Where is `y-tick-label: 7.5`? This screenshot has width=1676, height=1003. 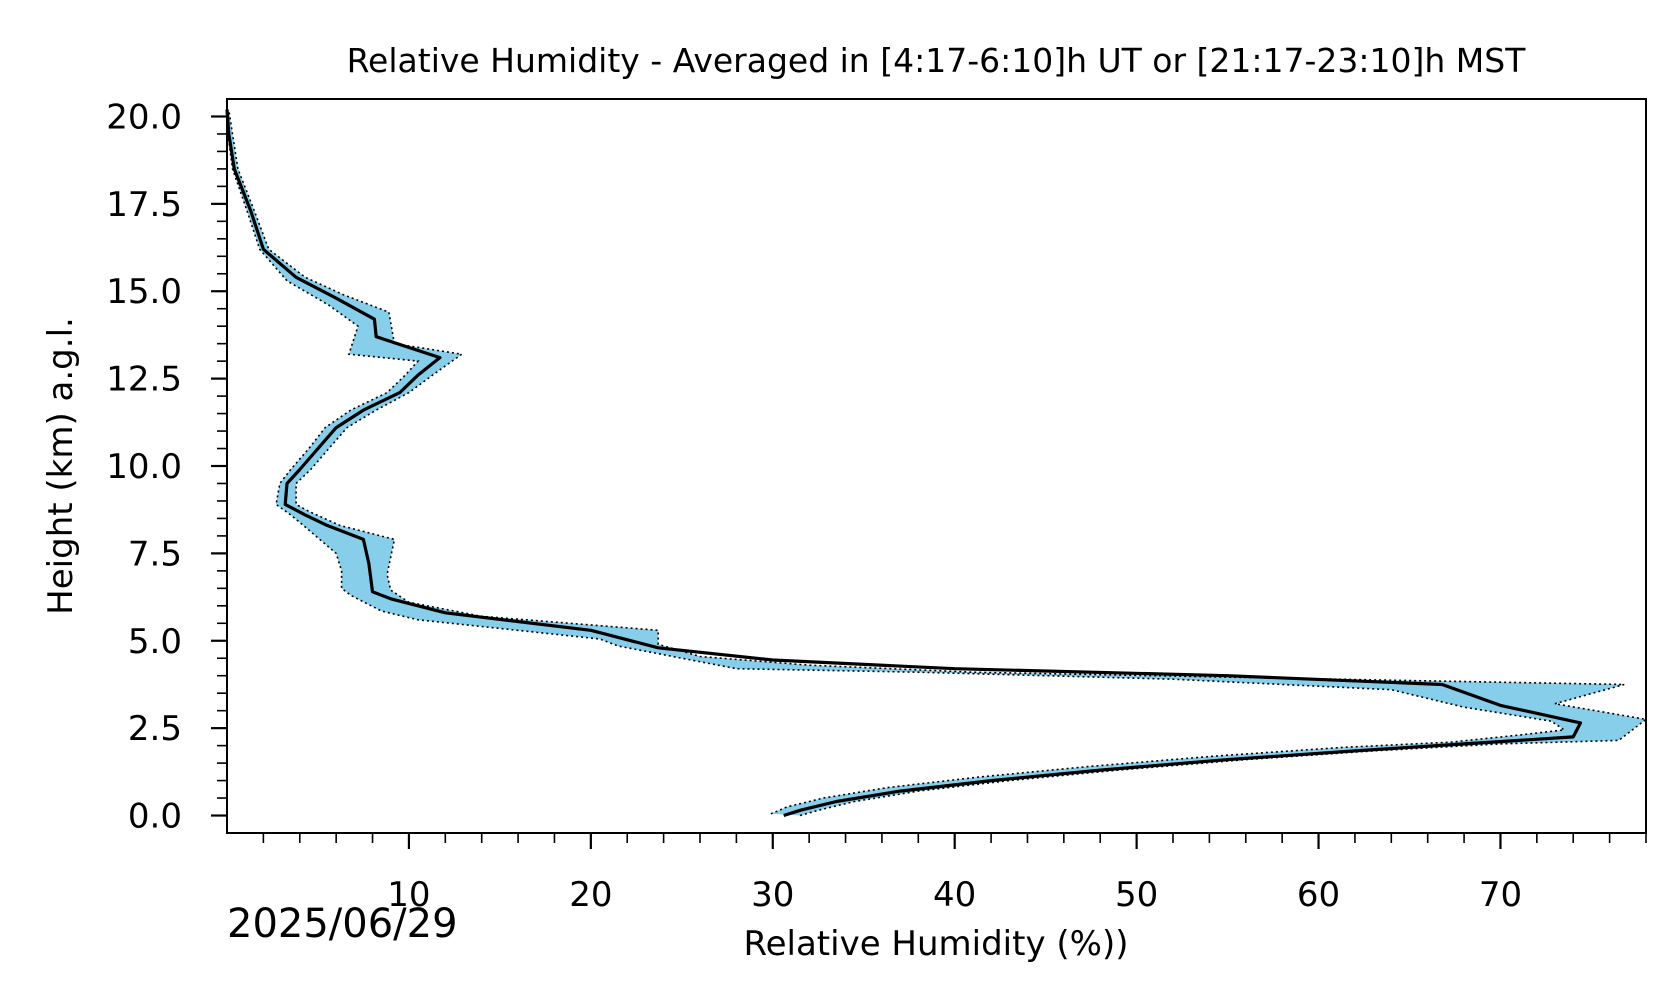
y-tick-label: 7.5 is located at coordinates (155, 554).